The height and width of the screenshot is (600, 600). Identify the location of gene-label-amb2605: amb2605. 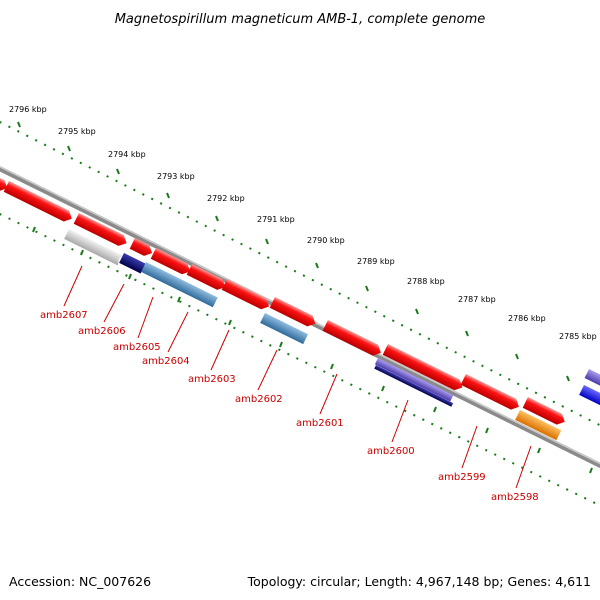
(137, 347).